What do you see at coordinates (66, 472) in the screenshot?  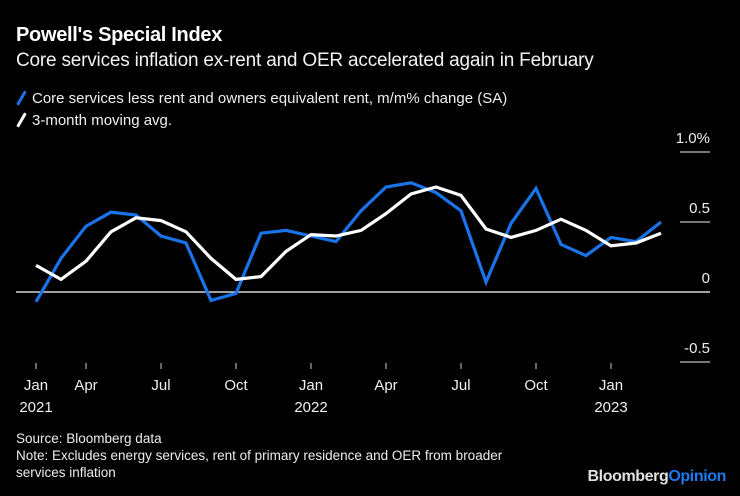 I see `footnote-line-2: services inflation` at bounding box center [66, 472].